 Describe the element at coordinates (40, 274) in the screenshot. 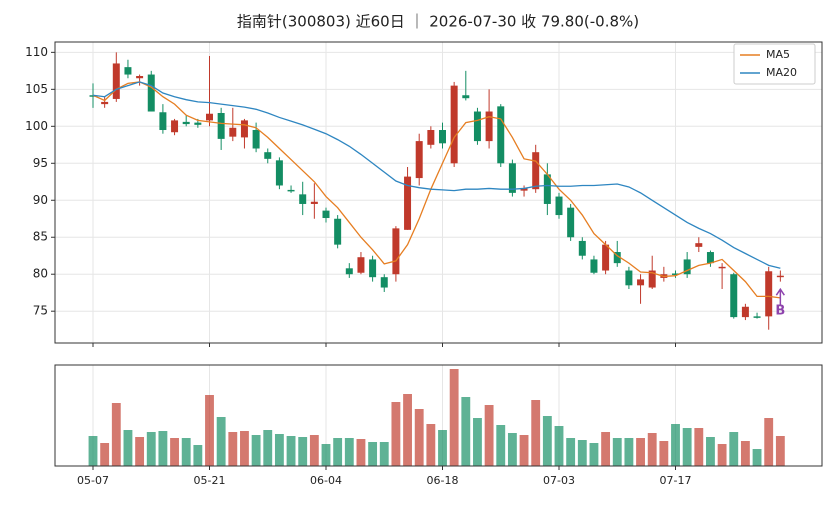

I see `y-tick-label: 80` at that location.